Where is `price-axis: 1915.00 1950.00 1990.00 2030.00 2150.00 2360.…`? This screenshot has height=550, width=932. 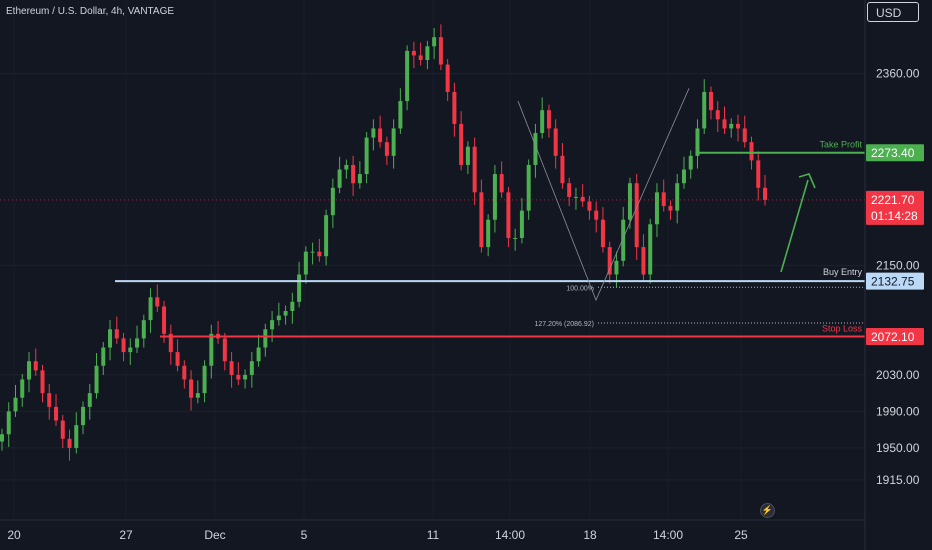 price-axis: 1915.00 1950.00 1990.00 2030.00 2150.00 2360.… is located at coordinates (898, 277).